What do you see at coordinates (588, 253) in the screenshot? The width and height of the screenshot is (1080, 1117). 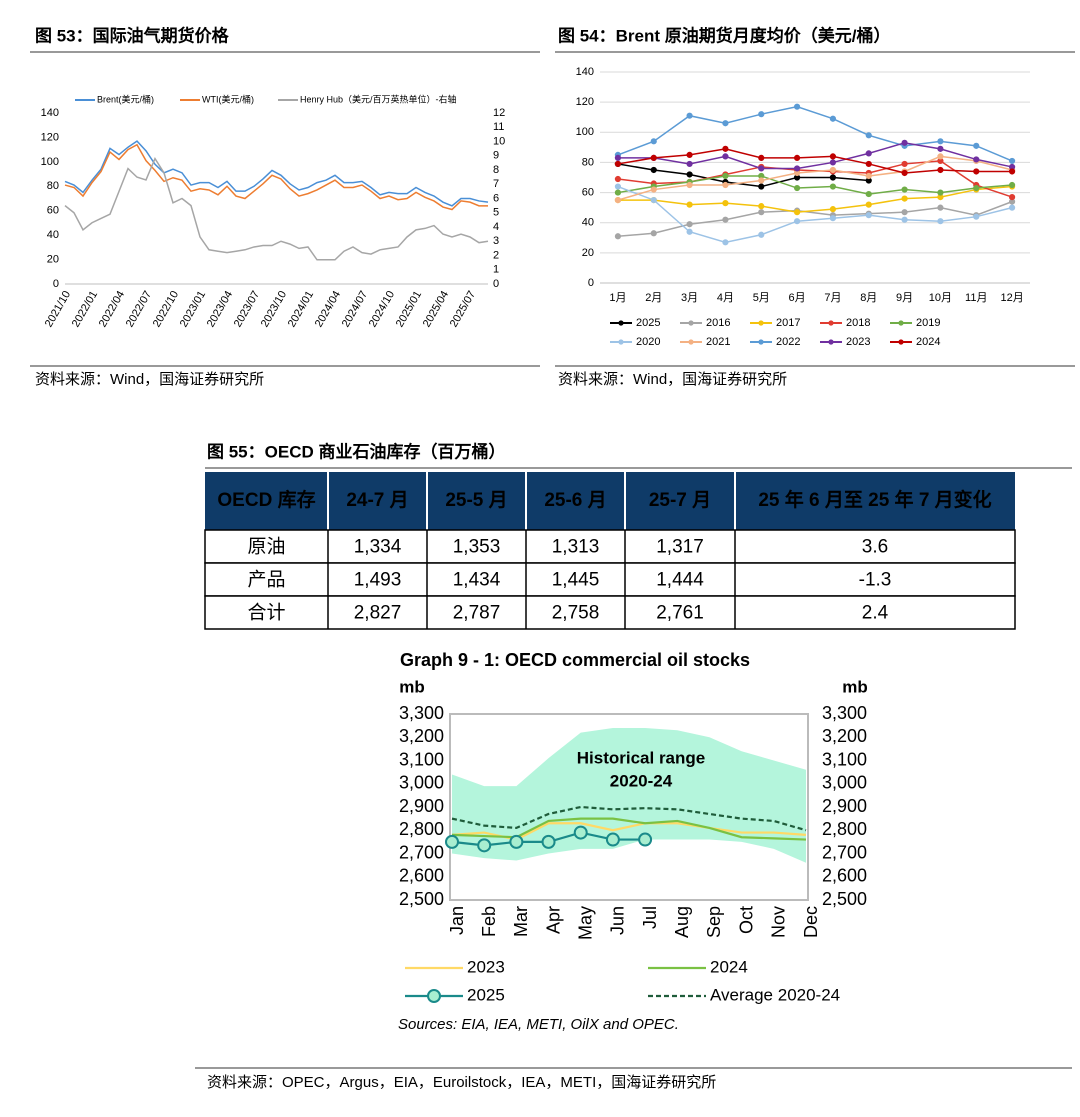 I see `y-tick-label: 20` at bounding box center [588, 253].